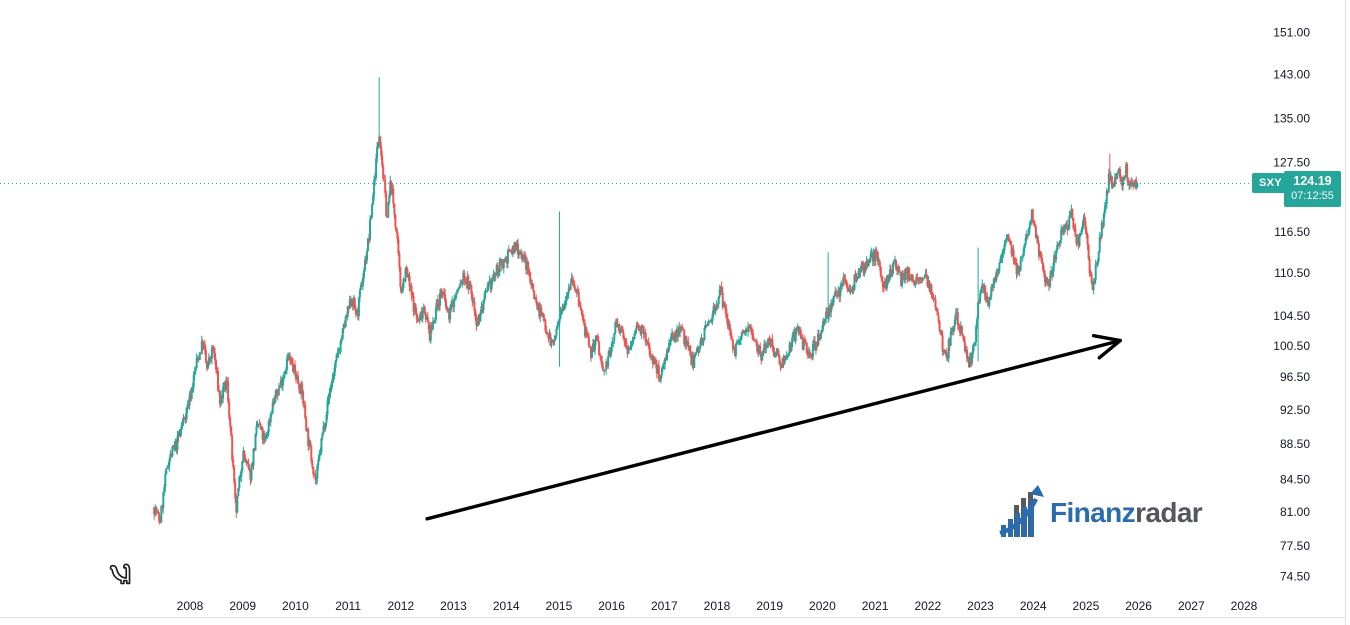 This screenshot has width=1350, height=625. I want to click on logo-wordmark: Finanzradar, so click(1126, 513).